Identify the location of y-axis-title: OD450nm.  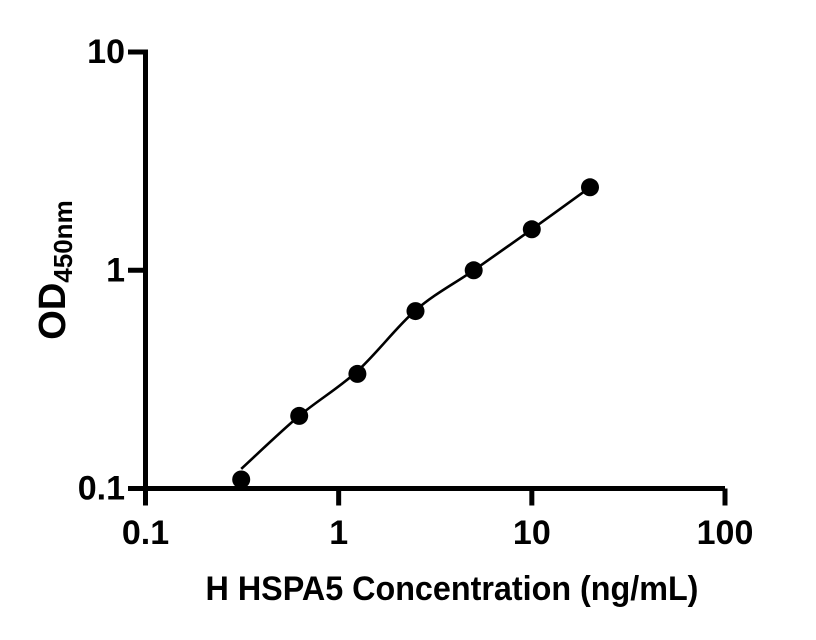
(55, 270).